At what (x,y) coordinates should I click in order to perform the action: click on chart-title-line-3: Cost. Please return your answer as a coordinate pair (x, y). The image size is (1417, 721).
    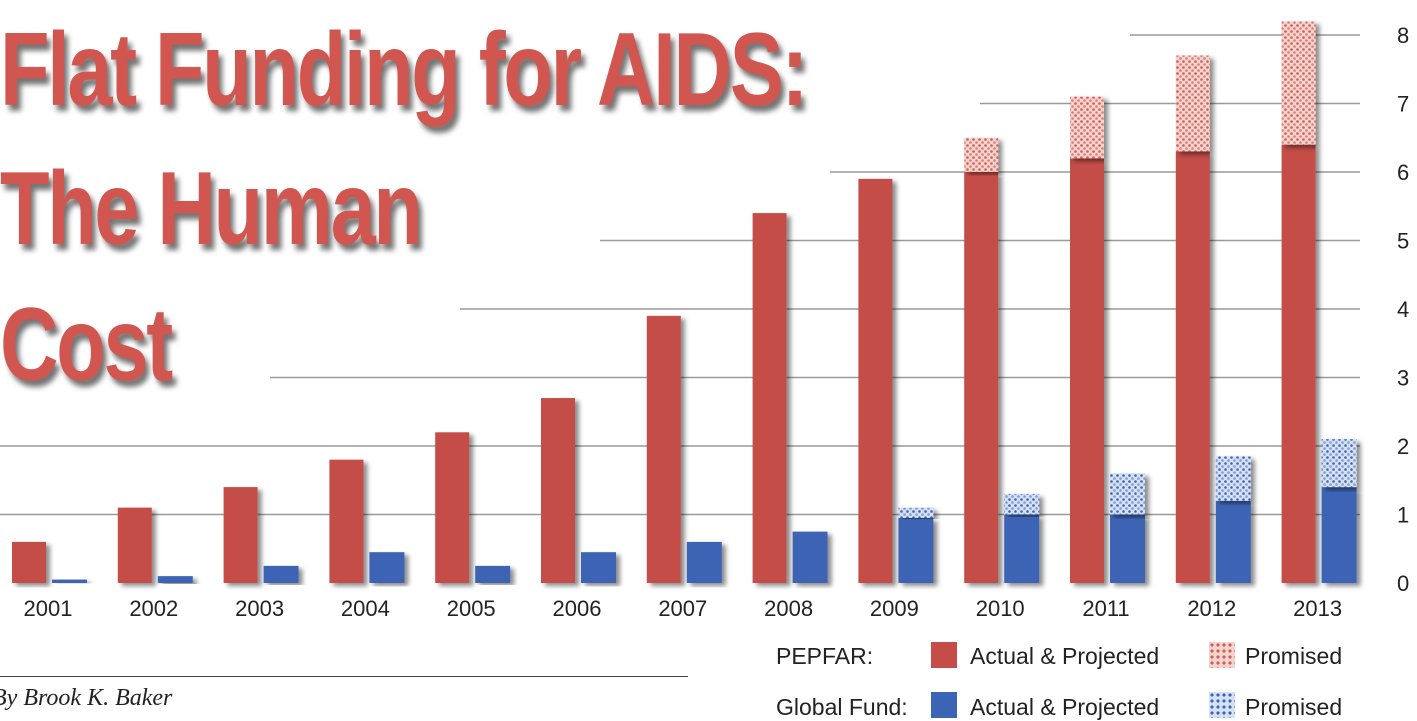
    Looking at the image, I should click on (86, 345).